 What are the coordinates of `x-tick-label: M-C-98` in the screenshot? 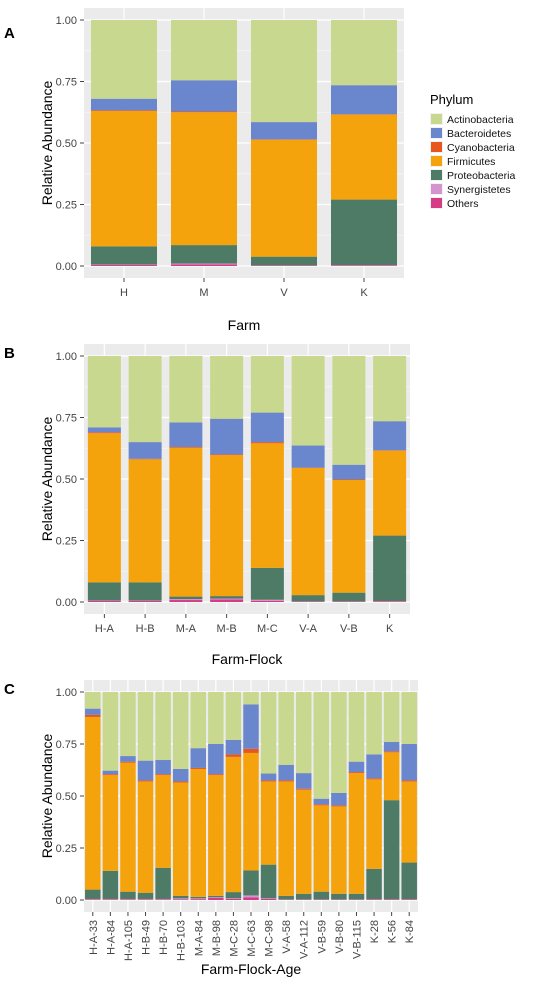 It's located at (270, 938).